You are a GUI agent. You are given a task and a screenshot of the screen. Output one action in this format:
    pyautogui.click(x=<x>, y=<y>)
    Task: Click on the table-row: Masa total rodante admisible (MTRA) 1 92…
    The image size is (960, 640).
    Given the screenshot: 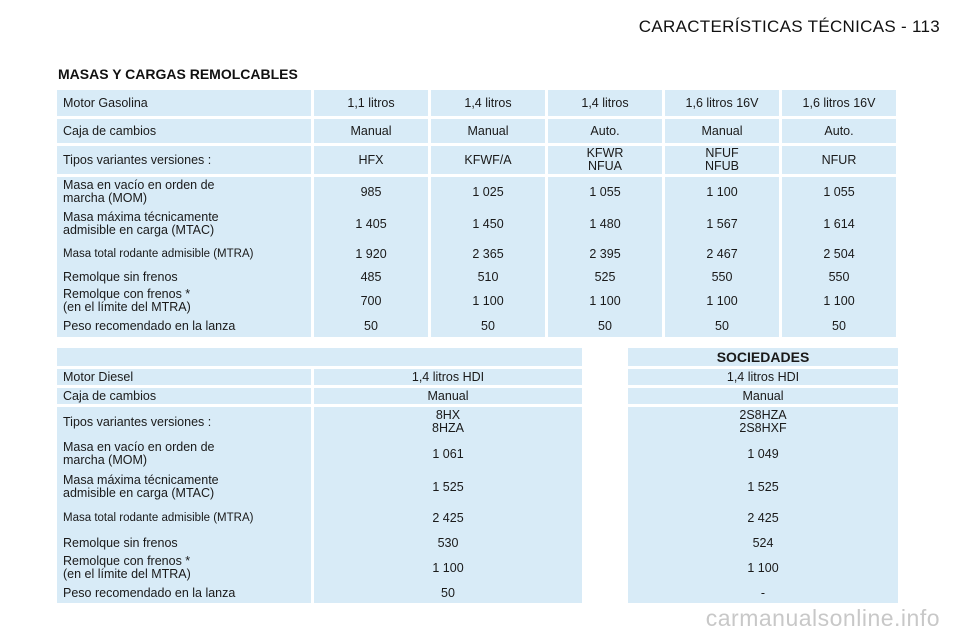 What is the action you would take?
    pyautogui.click(x=476, y=254)
    